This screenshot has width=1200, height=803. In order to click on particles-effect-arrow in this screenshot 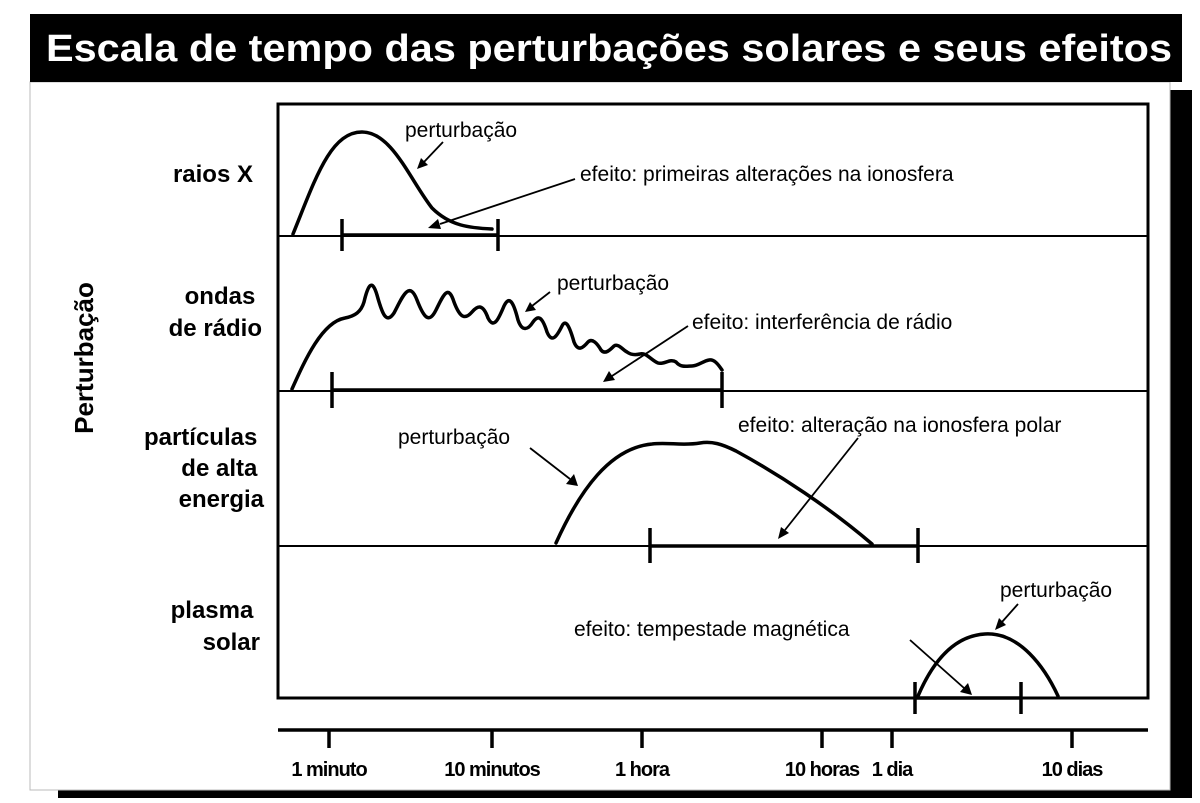, I will do `click(818, 488)`.